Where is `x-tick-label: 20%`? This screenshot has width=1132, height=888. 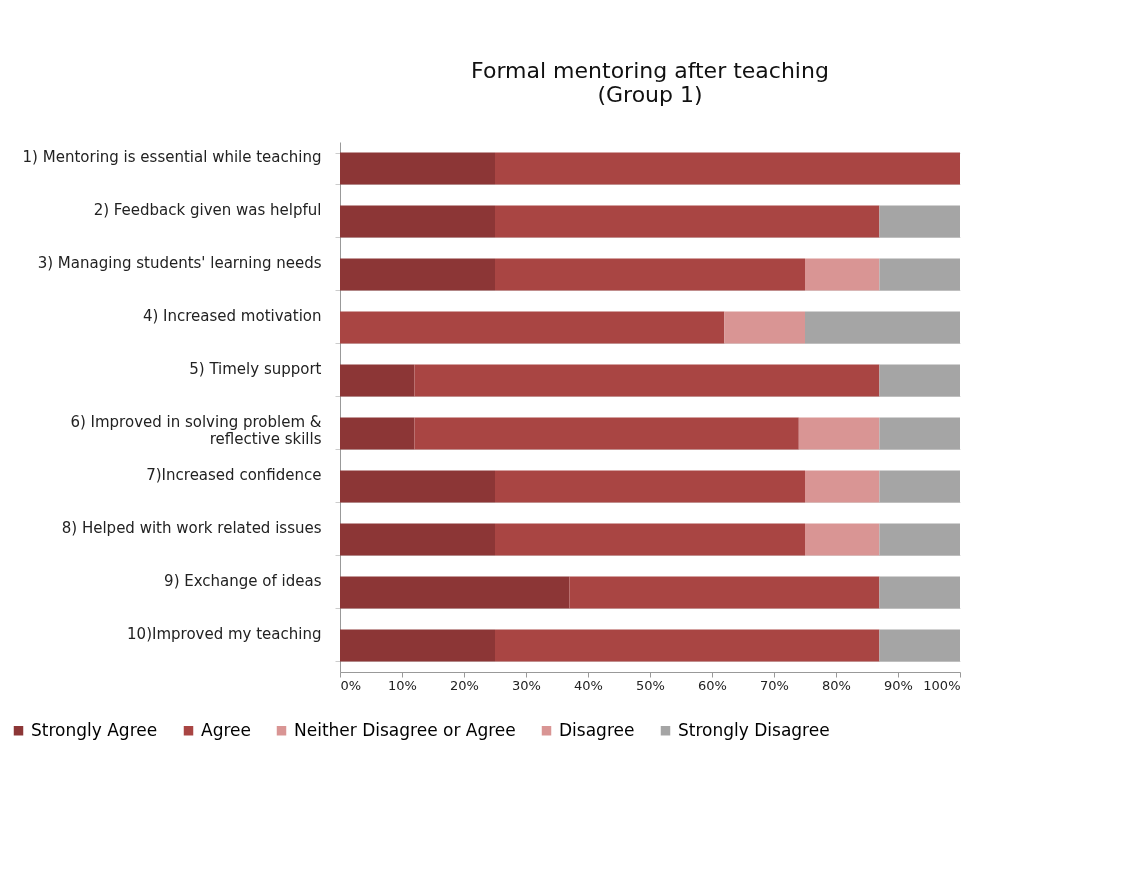
x-tick-label: 20% is located at coordinates (464, 685).